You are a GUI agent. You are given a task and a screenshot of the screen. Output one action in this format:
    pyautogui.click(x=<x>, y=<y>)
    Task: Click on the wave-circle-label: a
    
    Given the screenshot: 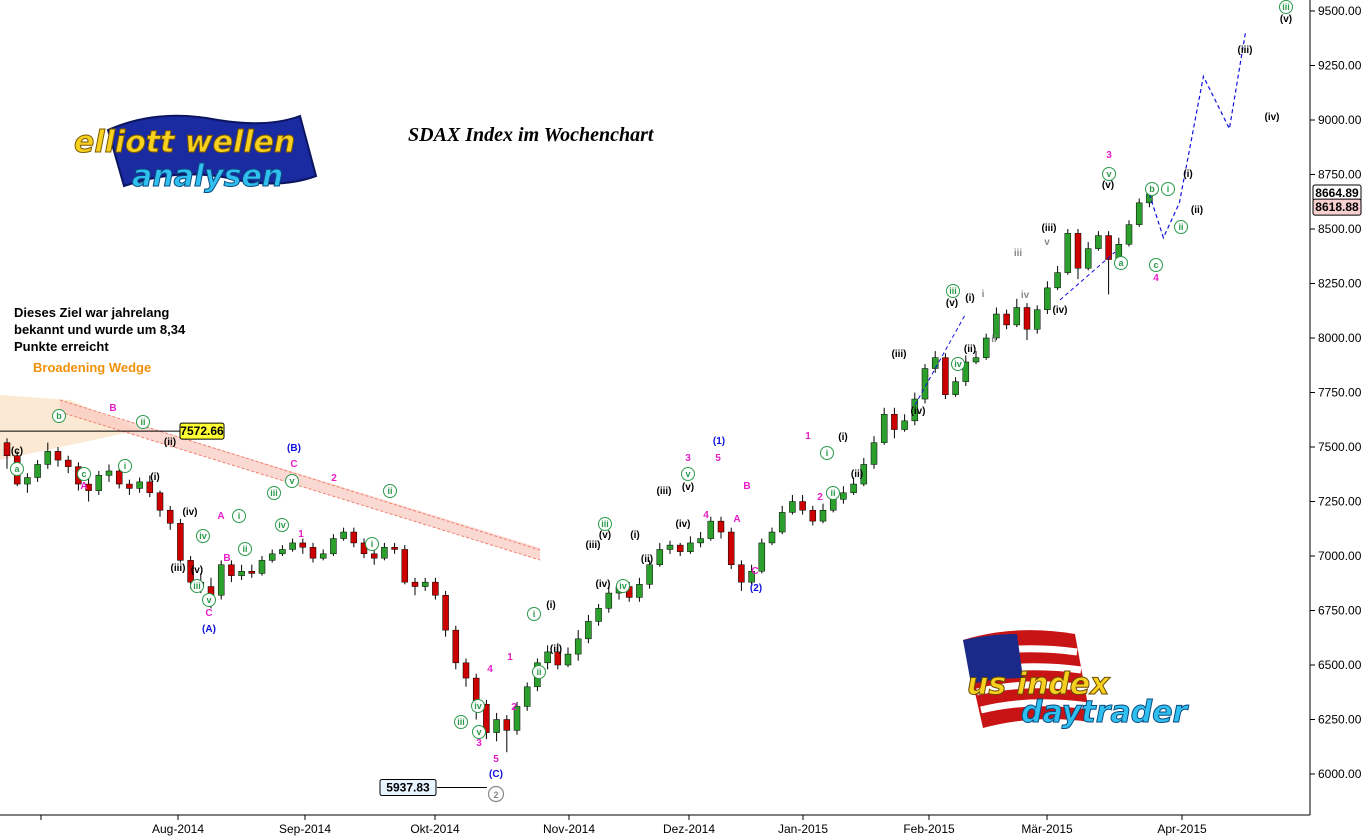 What is the action you would take?
    pyautogui.click(x=17, y=469)
    